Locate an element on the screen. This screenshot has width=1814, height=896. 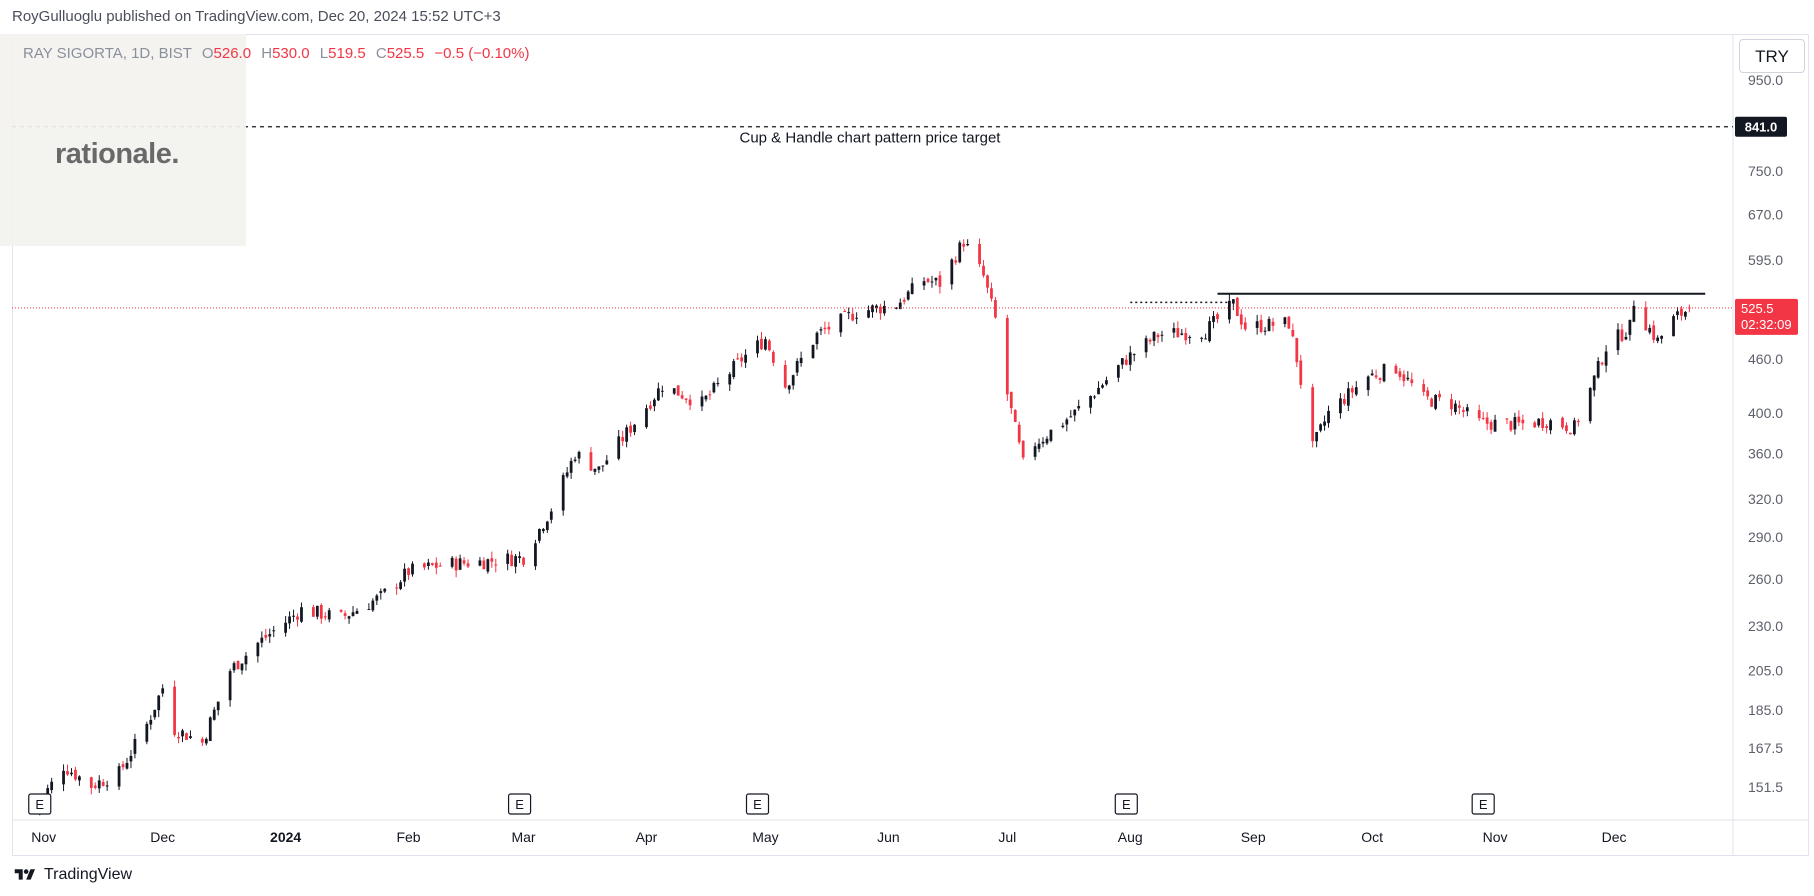
currency-button: TRY is located at coordinates (1772, 56).